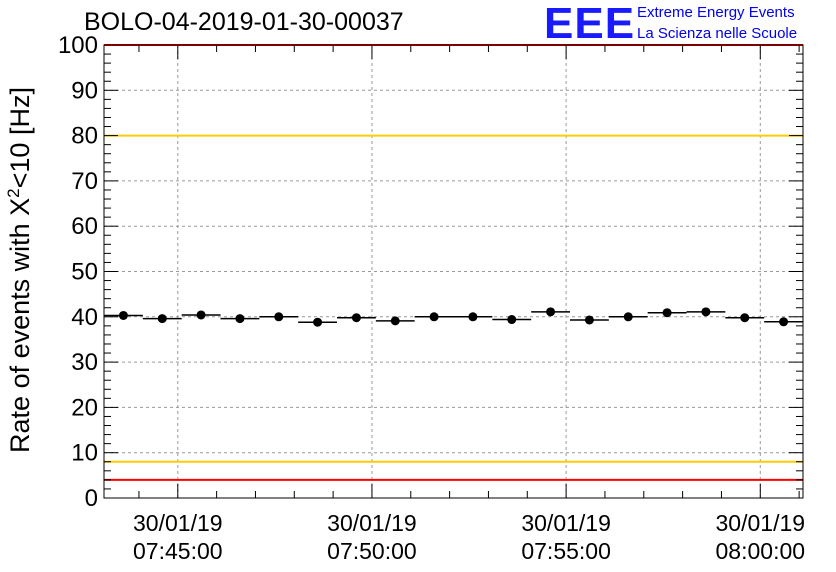 The image size is (836, 572). Describe the element at coordinates (716, 12) in the screenshot. I see `logo-subtitle-1: Extreme Energy Events` at that location.